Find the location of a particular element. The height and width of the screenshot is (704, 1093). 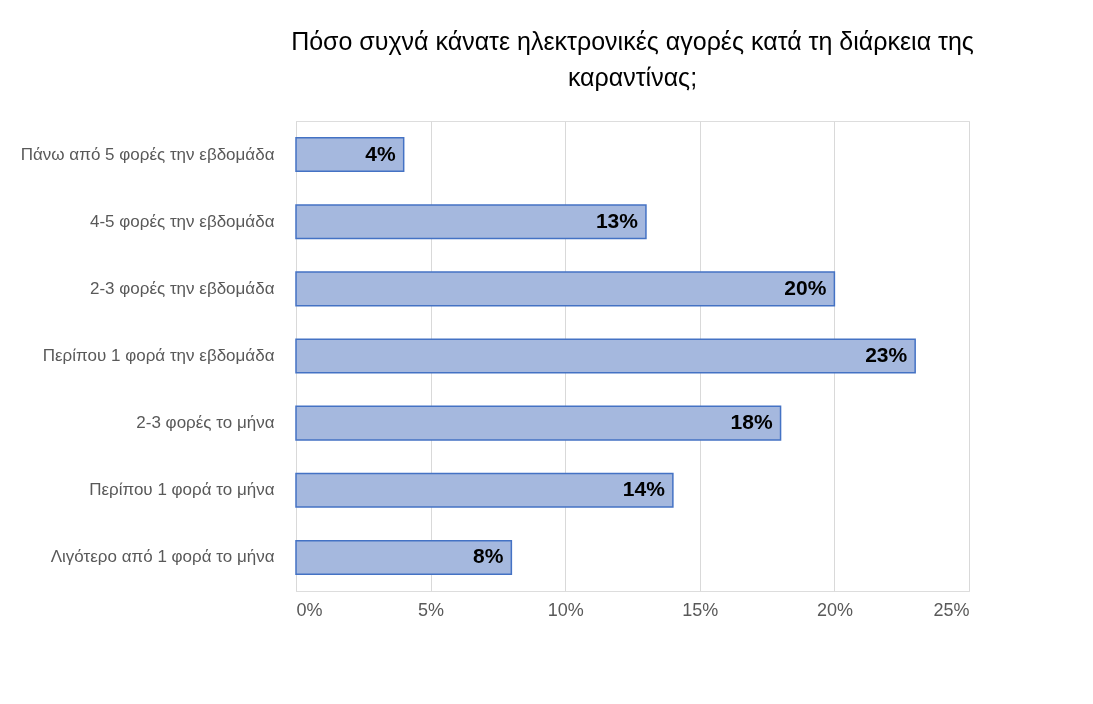

data-label: 20% is located at coordinates (805, 287).